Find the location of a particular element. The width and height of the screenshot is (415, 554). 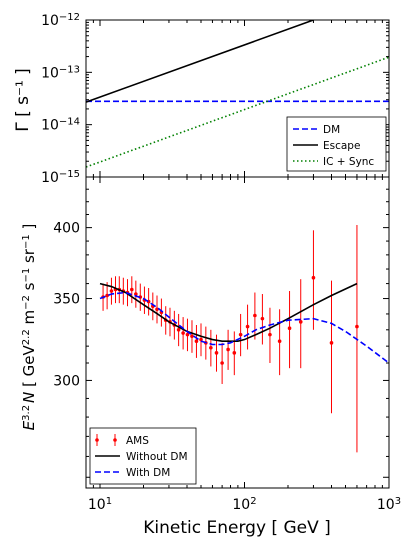

spectrum-x-tick-label: 10² is located at coordinates (244, 505).